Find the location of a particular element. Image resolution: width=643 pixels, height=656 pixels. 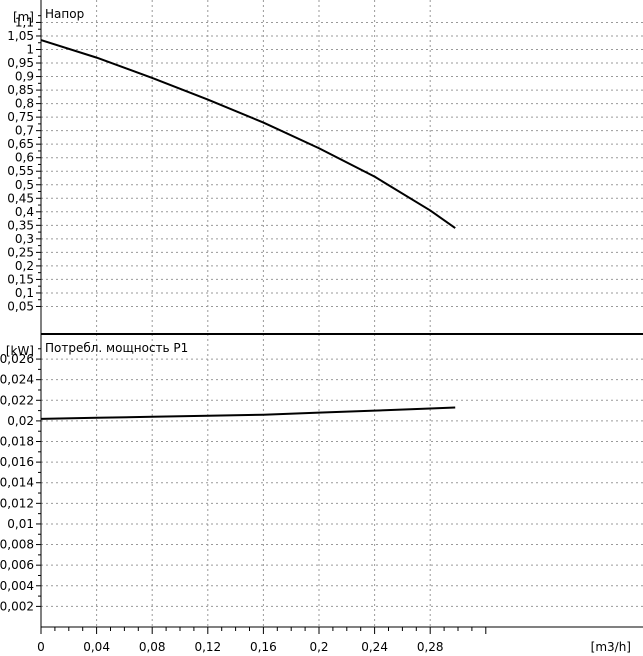

y-tick-label: 0,006 is located at coordinates (17, 565).